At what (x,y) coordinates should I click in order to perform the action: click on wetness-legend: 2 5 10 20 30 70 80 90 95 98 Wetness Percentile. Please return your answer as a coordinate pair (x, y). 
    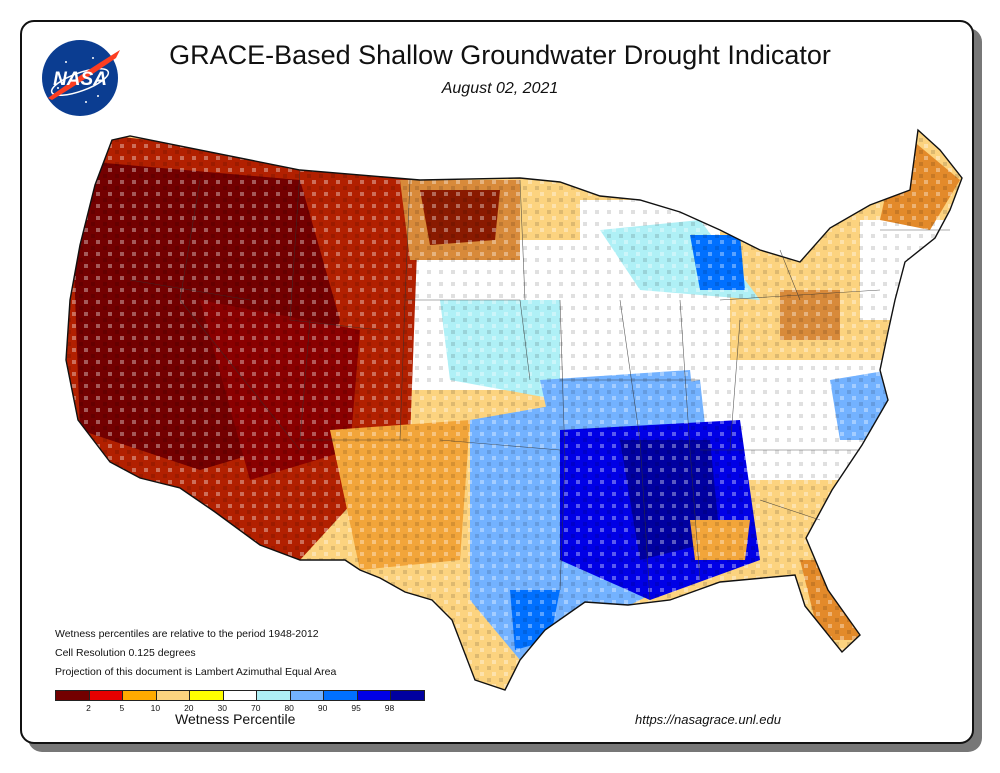
    Looking at the image, I should click on (240, 708).